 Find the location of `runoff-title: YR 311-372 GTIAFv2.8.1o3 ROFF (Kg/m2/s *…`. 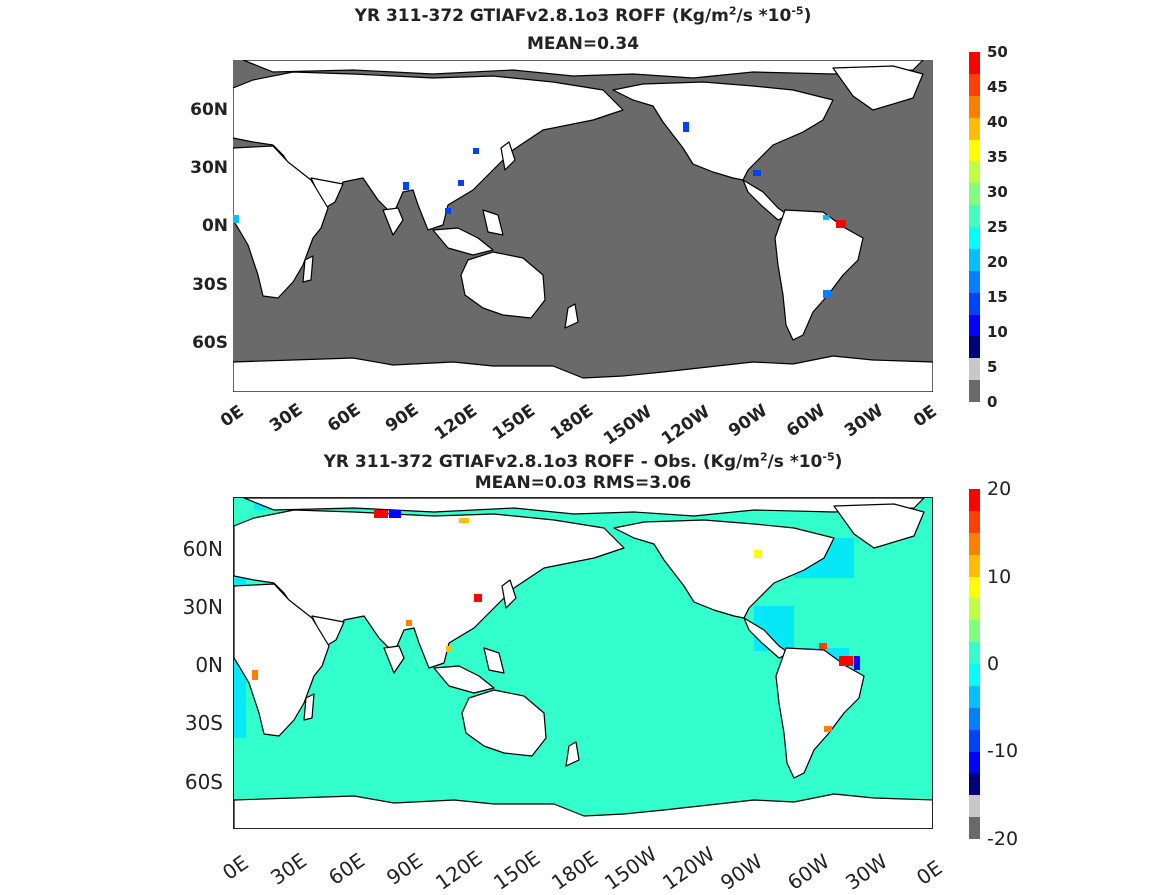

runoff-title: YR 311-372 GTIAFv2.8.1o3 ROFF (Kg/m2/s *… is located at coordinates (583, 15).